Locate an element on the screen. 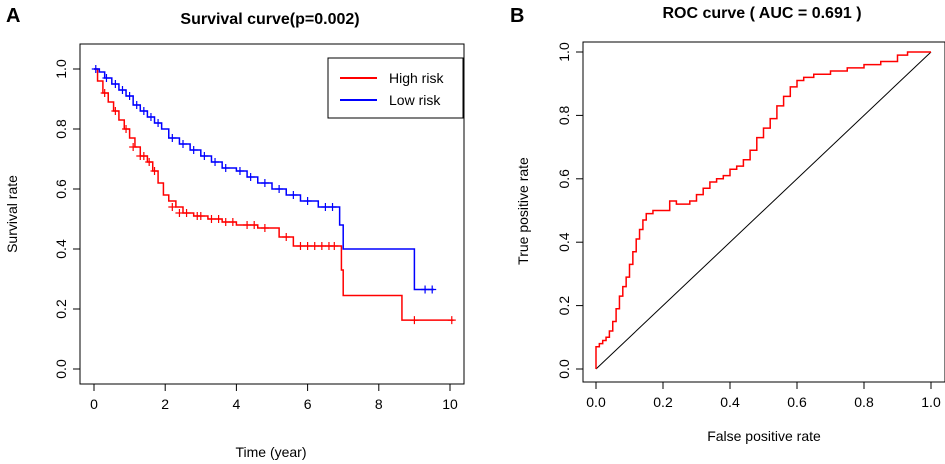 This screenshot has height=464, width=945. roc-chart-title: ROC curve ( AUC = 0.691 ) is located at coordinates (761, 13).